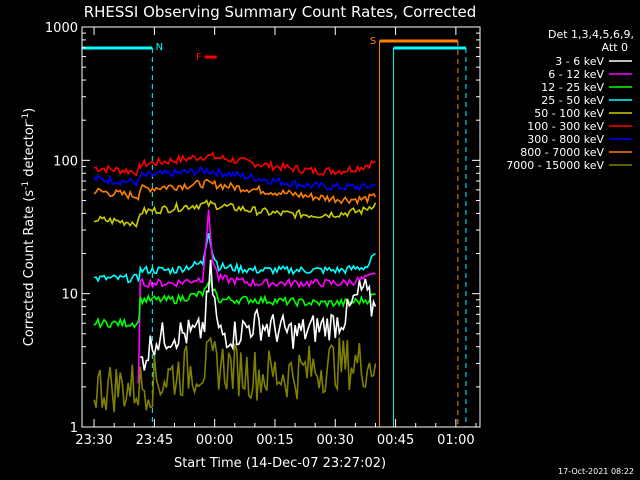 This screenshot has width=640, height=480. Describe the element at coordinates (93, 440) in the screenshot. I see `x-tick-label-0: 23:30` at that location.